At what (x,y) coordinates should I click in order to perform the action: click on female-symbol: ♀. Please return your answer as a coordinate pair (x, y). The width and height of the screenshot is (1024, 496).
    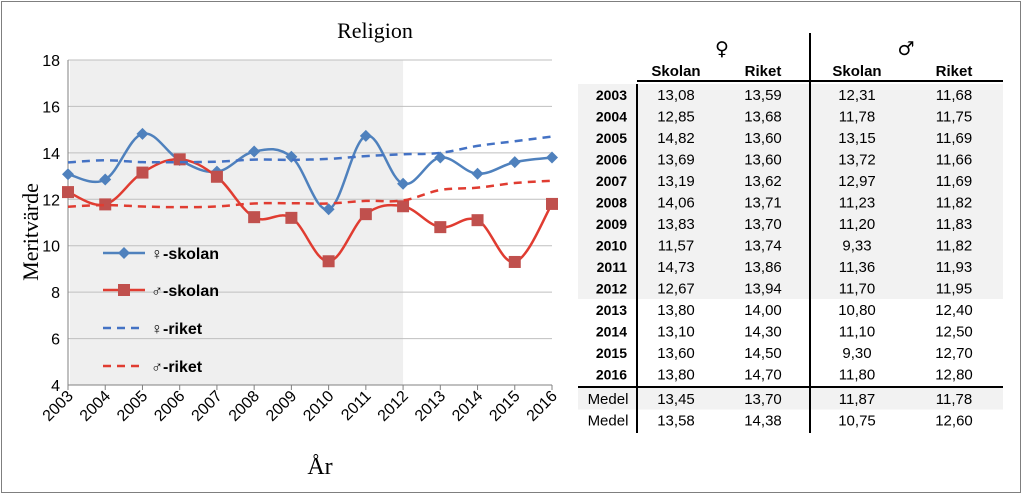
    Looking at the image, I should click on (722, 49).